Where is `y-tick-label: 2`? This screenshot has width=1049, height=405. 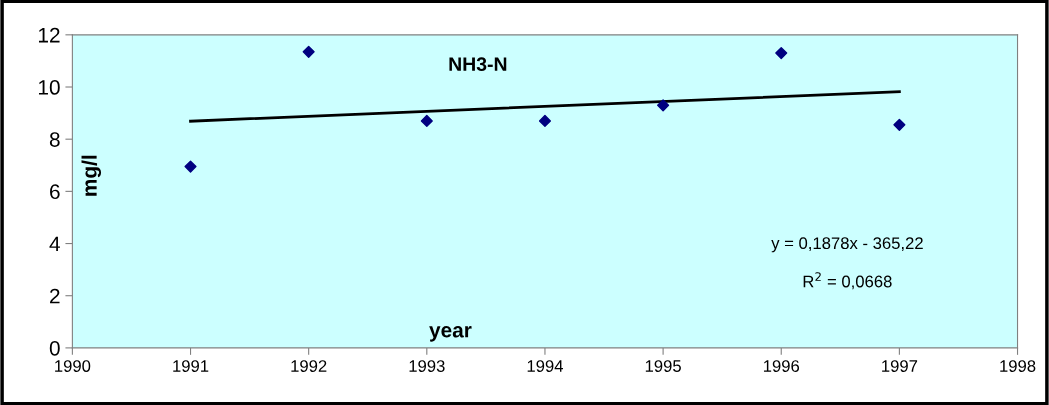
y-tick-label: 2 is located at coordinates (55, 296).